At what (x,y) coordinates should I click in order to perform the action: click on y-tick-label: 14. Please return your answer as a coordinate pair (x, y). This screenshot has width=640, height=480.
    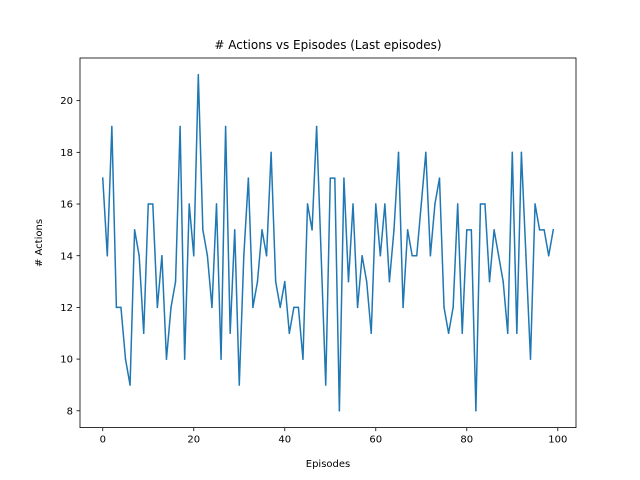
    Looking at the image, I should click on (66, 256).